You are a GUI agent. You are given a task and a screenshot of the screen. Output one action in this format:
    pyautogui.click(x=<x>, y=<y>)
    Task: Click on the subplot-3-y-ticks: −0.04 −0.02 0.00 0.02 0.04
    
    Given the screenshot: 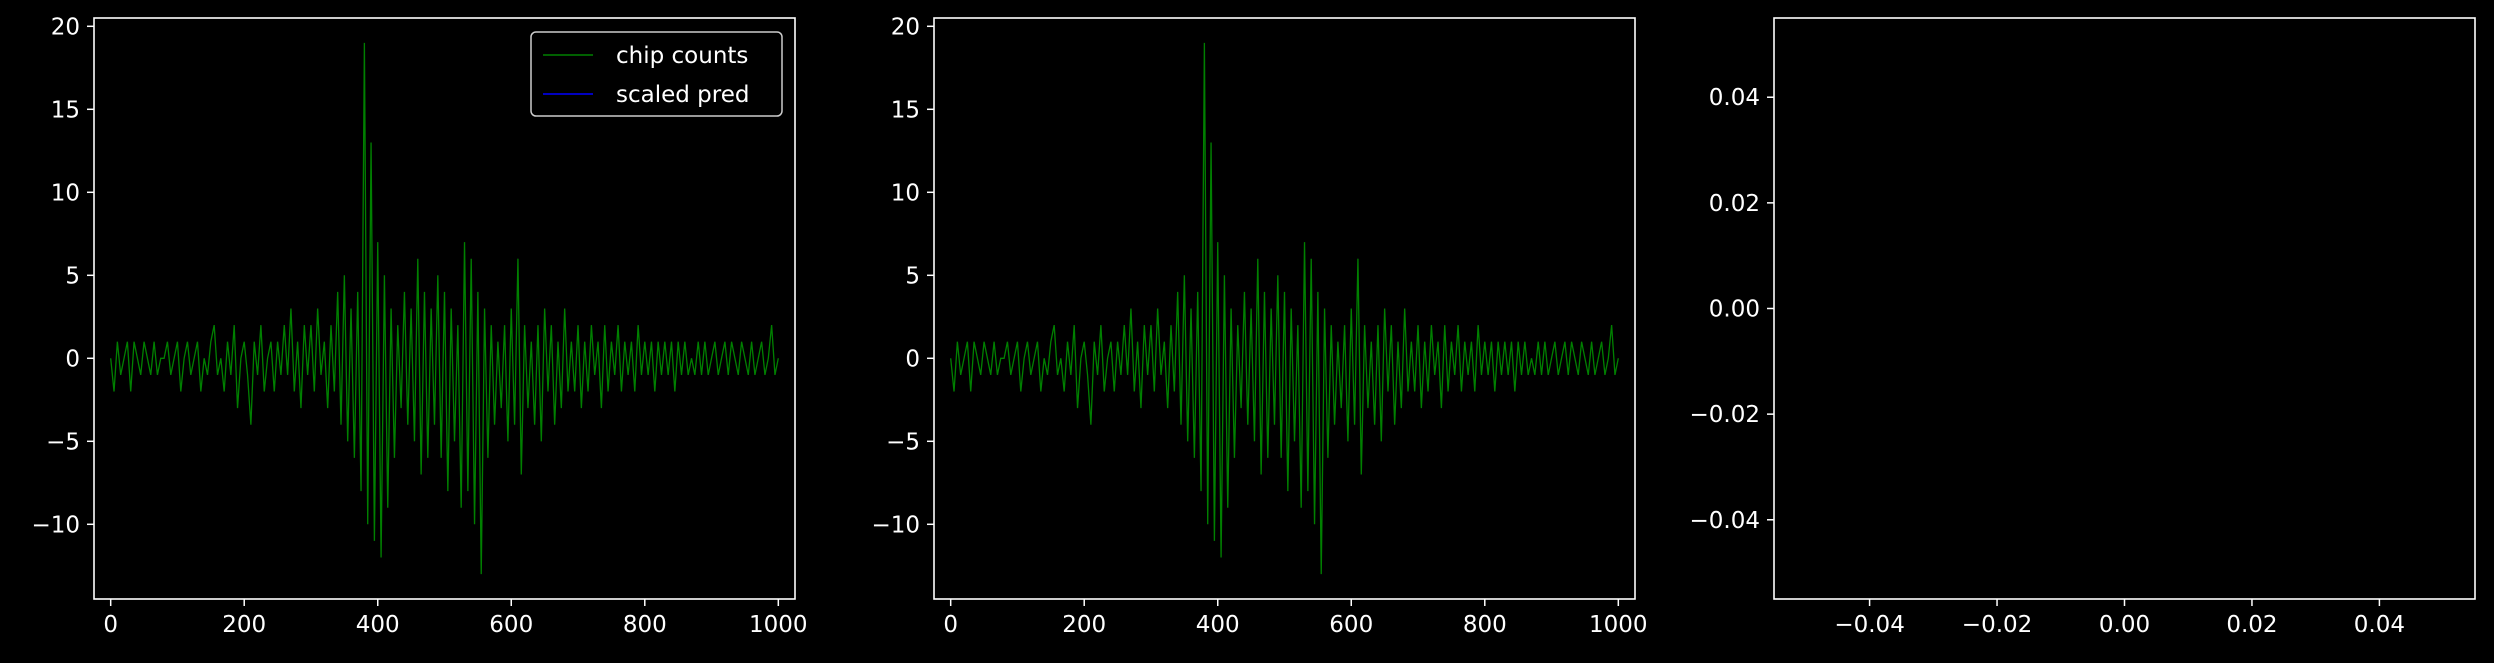 What is the action you would take?
    pyautogui.click(x=1732, y=309)
    